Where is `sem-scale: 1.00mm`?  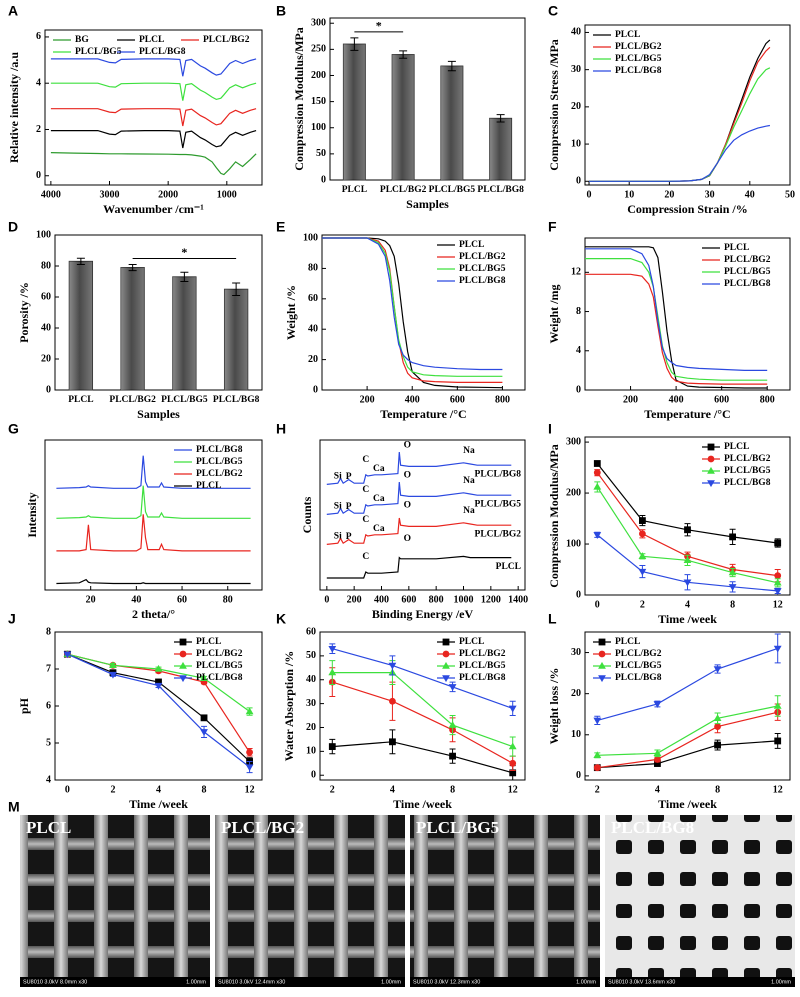 sem-scale: 1.00mm is located at coordinates (586, 982).